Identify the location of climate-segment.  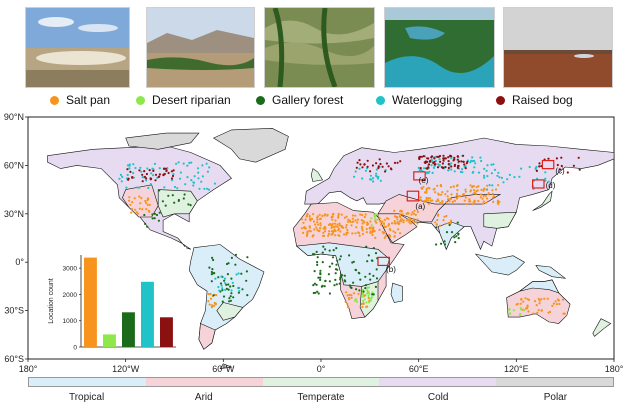
(204, 382).